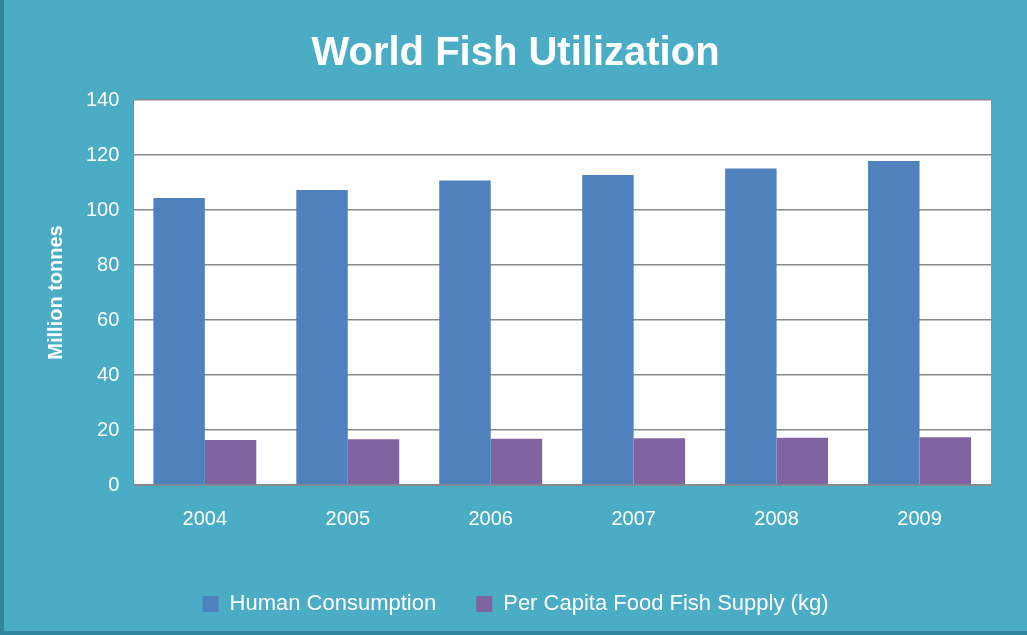 Image resolution: width=1027 pixels, height=635 pixels. Describe the element at coordinates (348, 517) in the screenshot. I see `x-tick-label: 2005` at that location.